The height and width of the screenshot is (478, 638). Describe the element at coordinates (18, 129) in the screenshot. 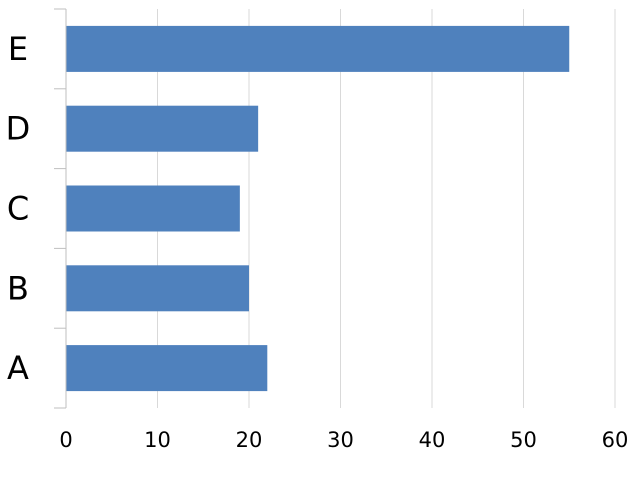

I see `category-label-D: D` at that location.